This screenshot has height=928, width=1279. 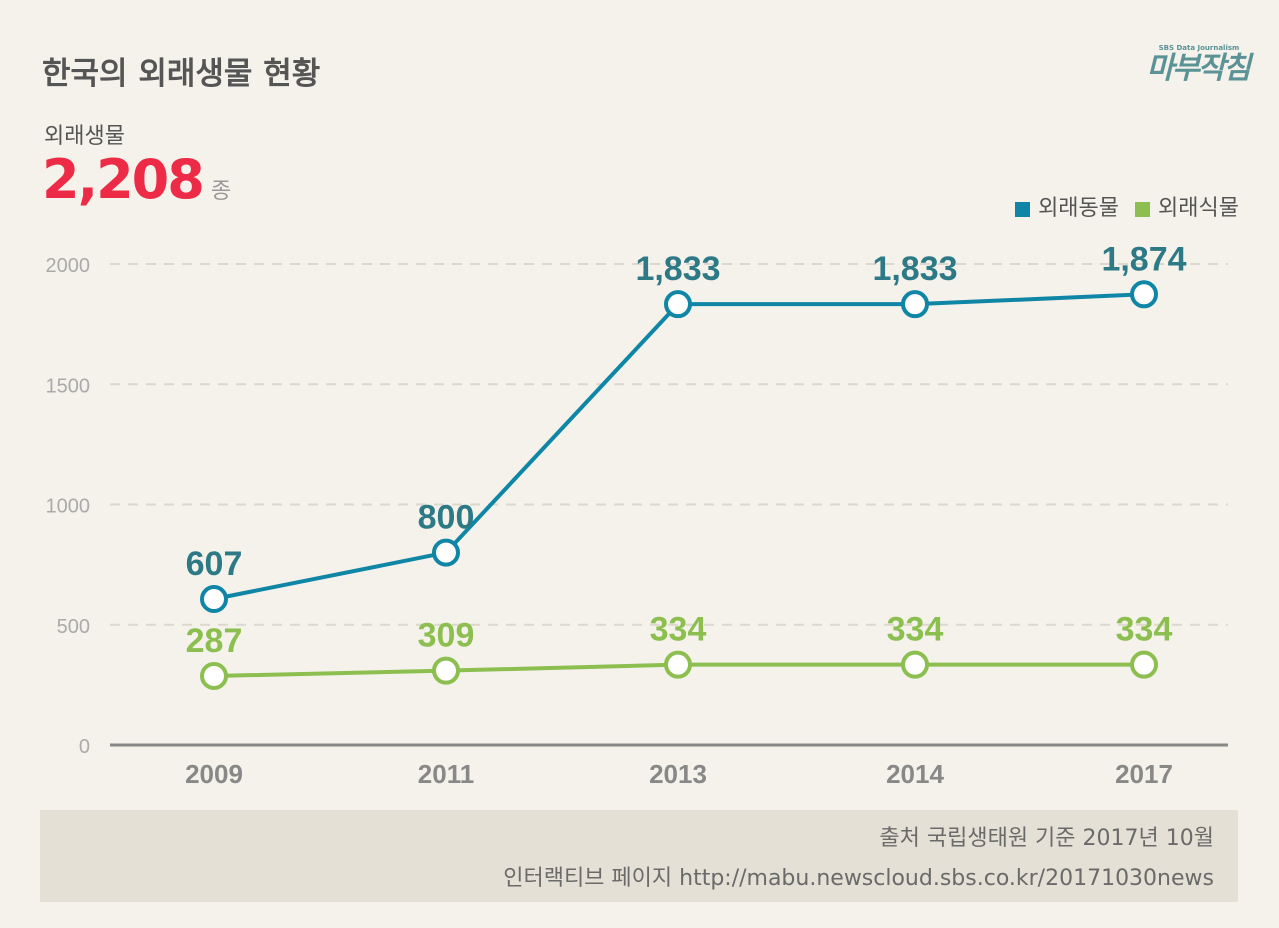 I want to click on data-label: 309, so click(x=446, y=636).